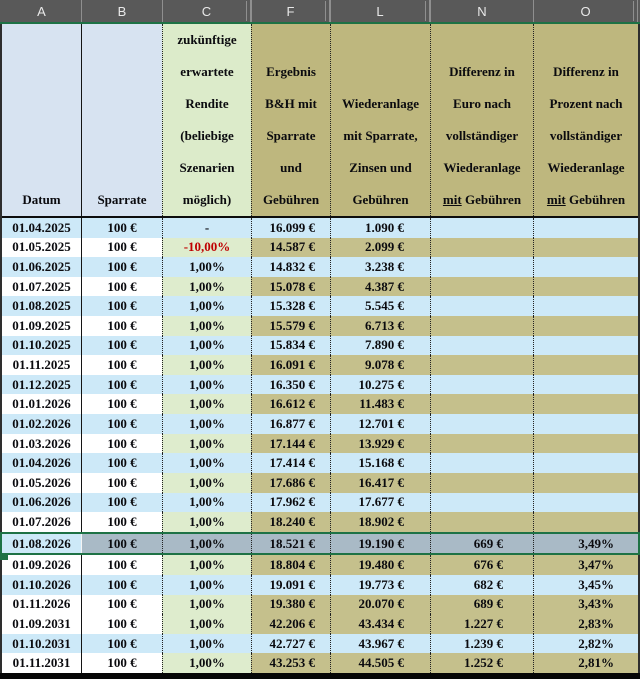 The height and width of the screenshot is (679, 640). Describe the element at coordinates (206, 384) in the screenshot. I see `cell-C-row9: 1,00%` at that location.